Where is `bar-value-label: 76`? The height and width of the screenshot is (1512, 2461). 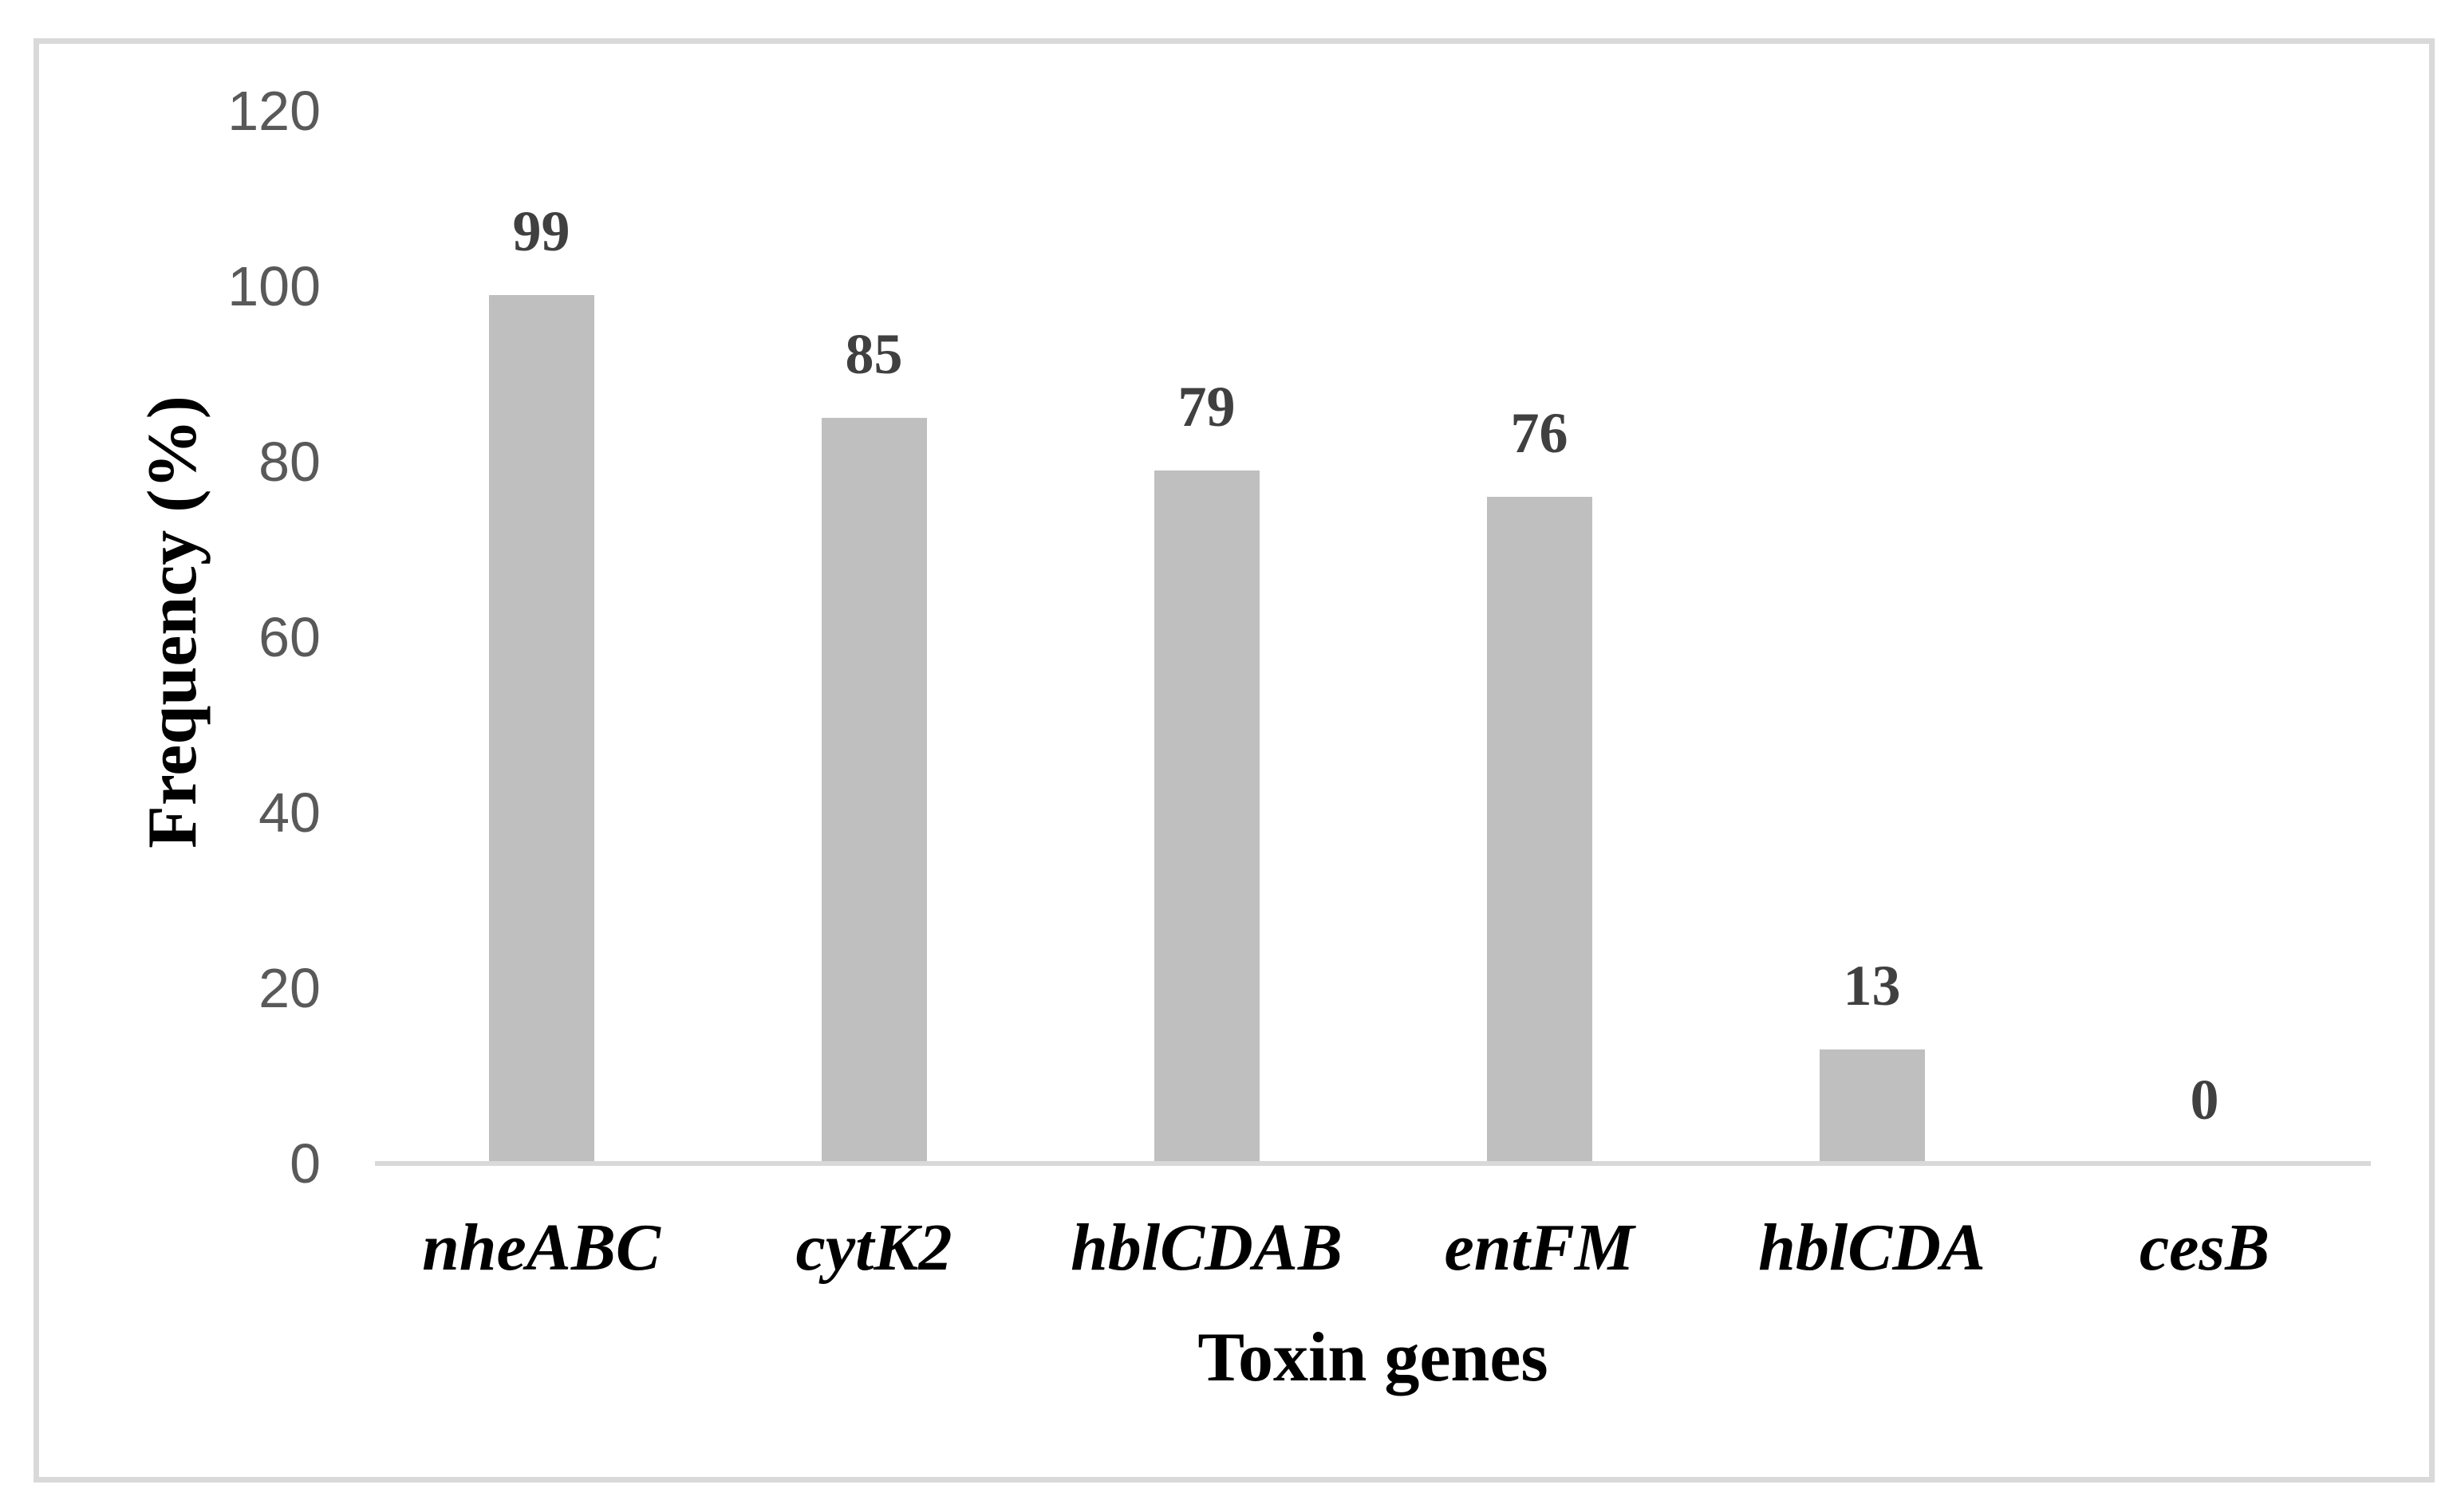
bar-value-label: 76 is located at coordinates (1539, 433).